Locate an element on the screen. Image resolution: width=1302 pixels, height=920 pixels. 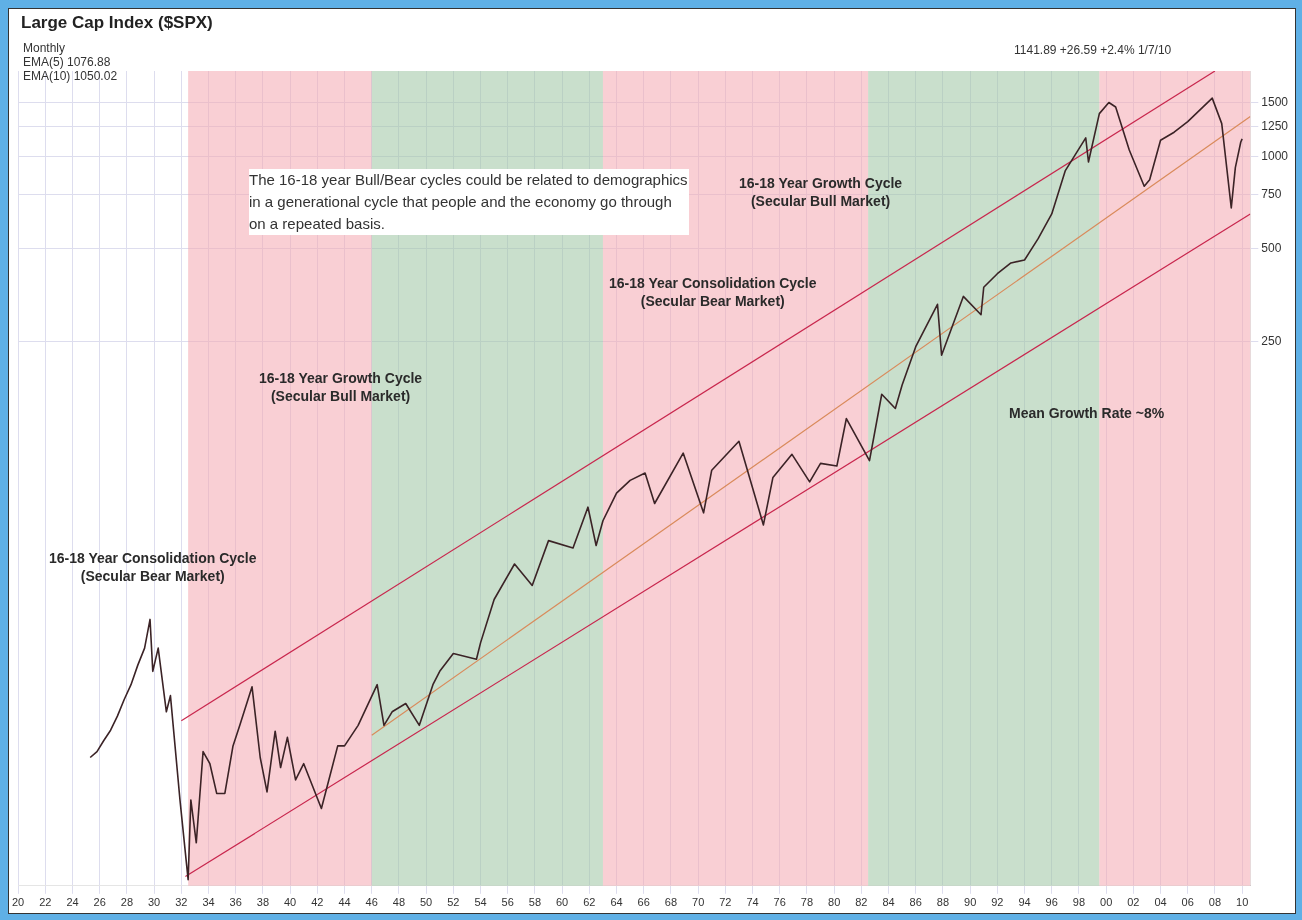
x-tick-label: 60 is located at coordinates (562, 902).